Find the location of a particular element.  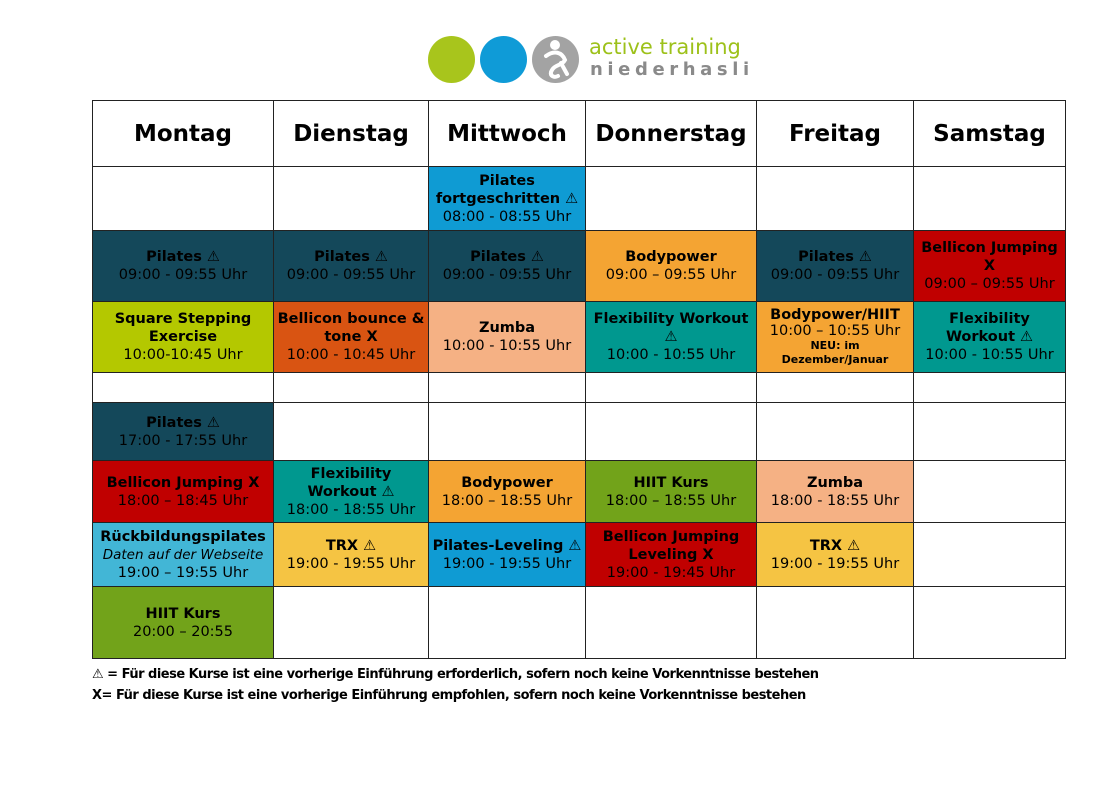

runner-icon is located at coordinates (555, 59).